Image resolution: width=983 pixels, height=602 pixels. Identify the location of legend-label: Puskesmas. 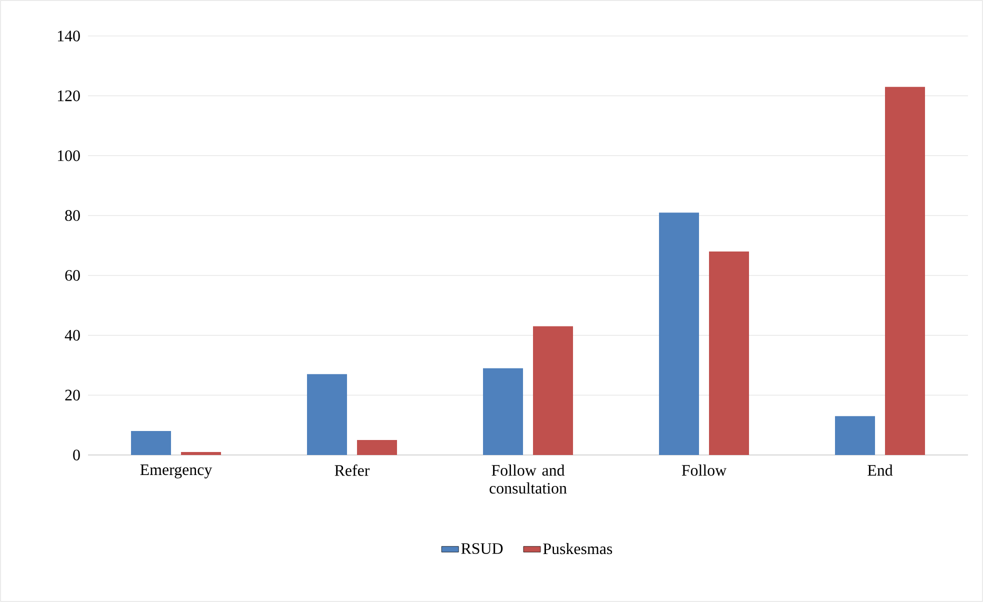
(577, 548).